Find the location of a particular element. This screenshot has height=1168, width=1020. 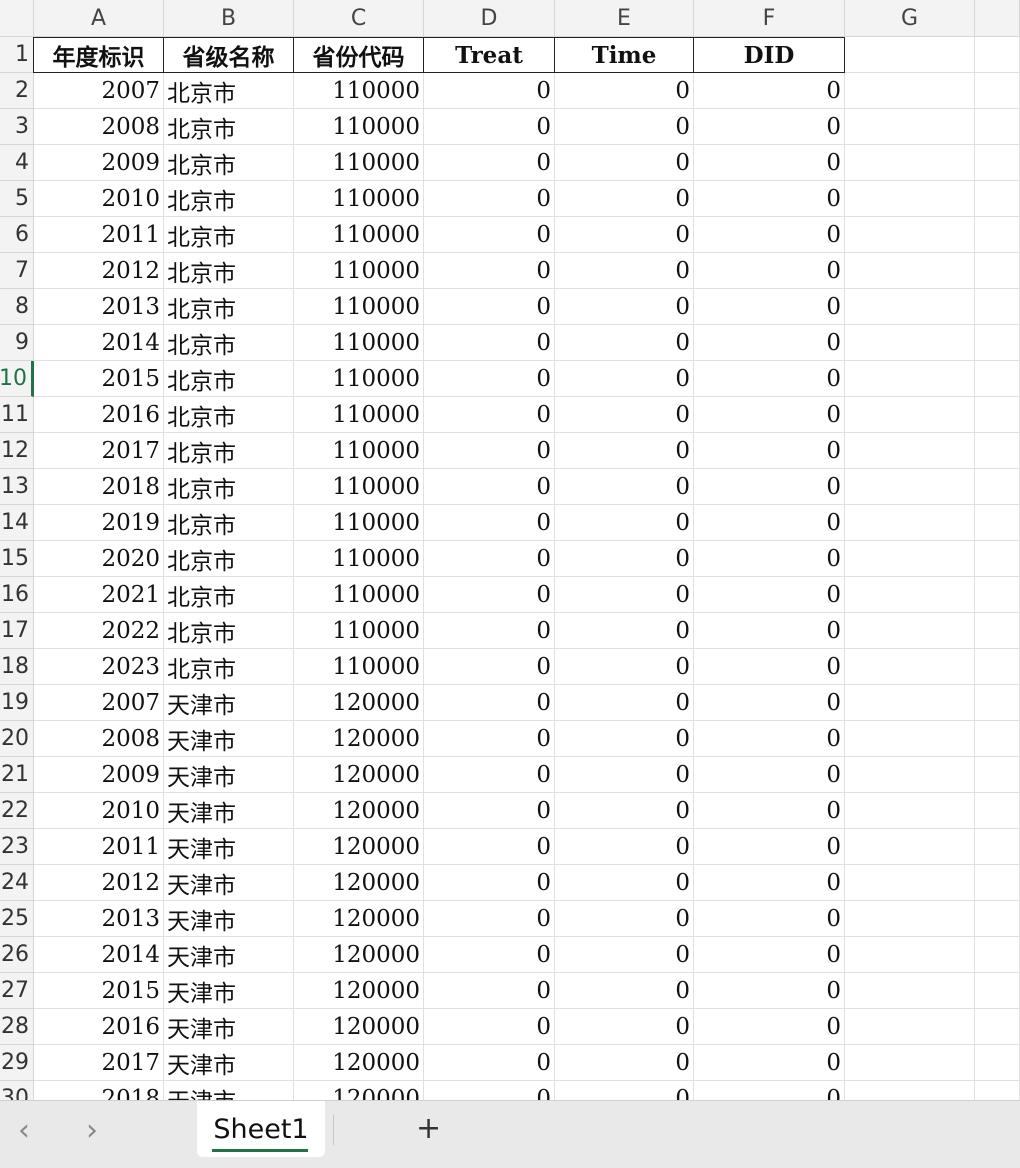

cell: 2009 is located at coordinates (99, 163).